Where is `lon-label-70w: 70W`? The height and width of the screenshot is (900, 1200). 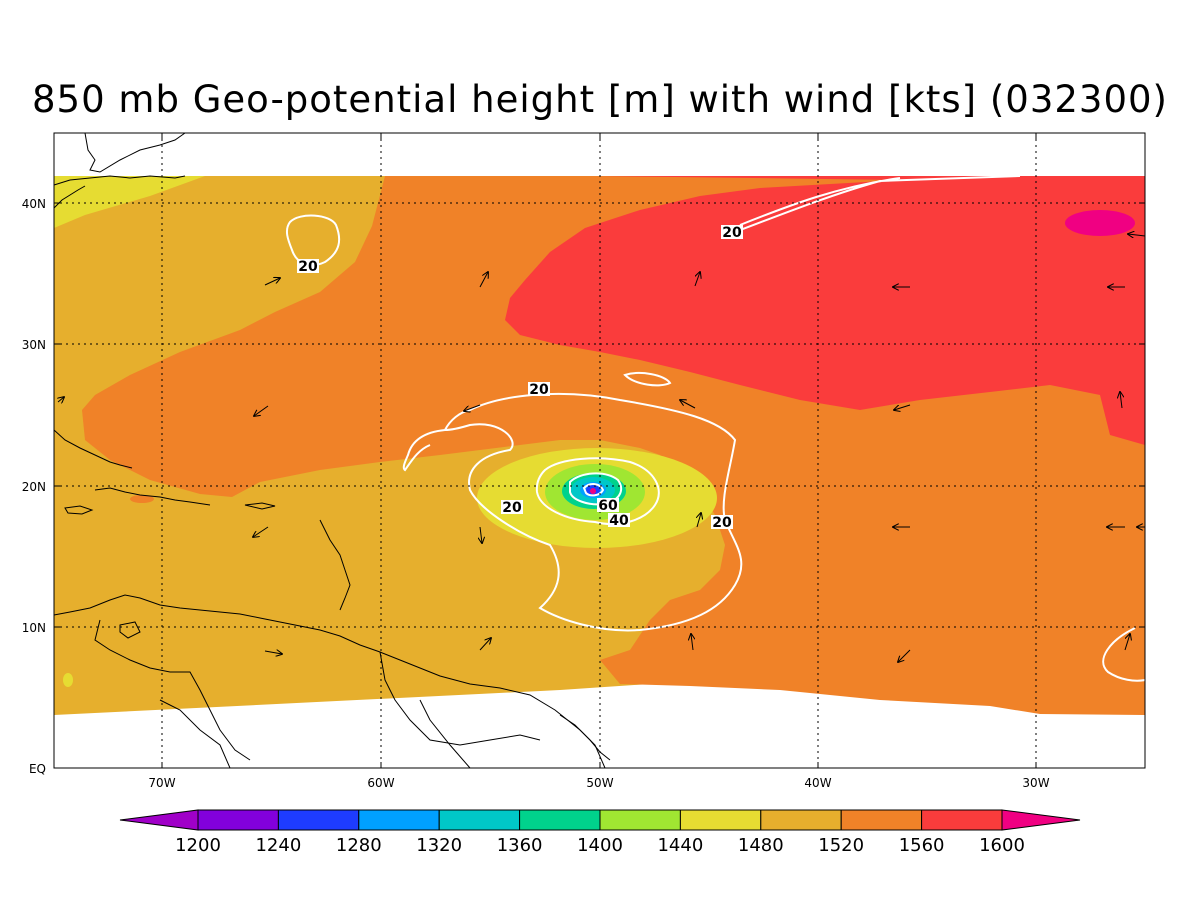
lon-label-70w: 70W is located at coordinates (161, 783).